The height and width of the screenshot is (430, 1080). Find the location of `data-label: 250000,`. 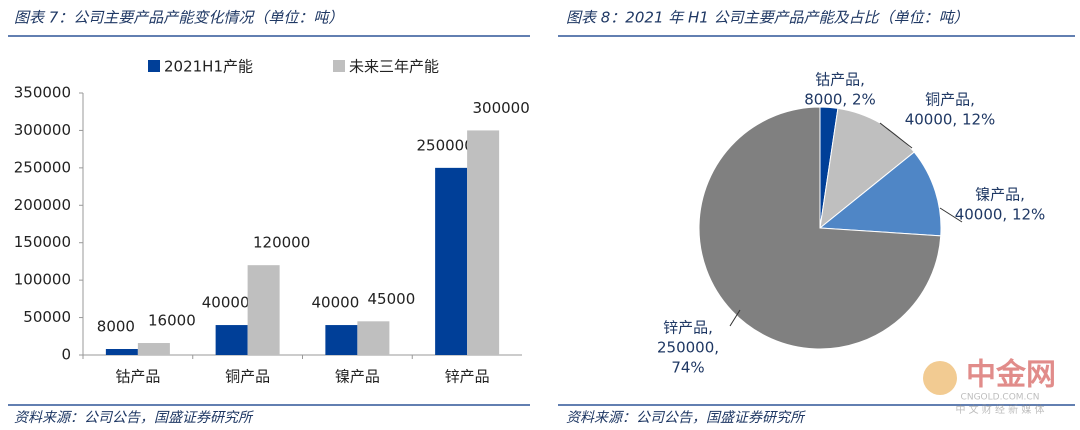

data-label: 250000, is located at coordinates (688, 348).